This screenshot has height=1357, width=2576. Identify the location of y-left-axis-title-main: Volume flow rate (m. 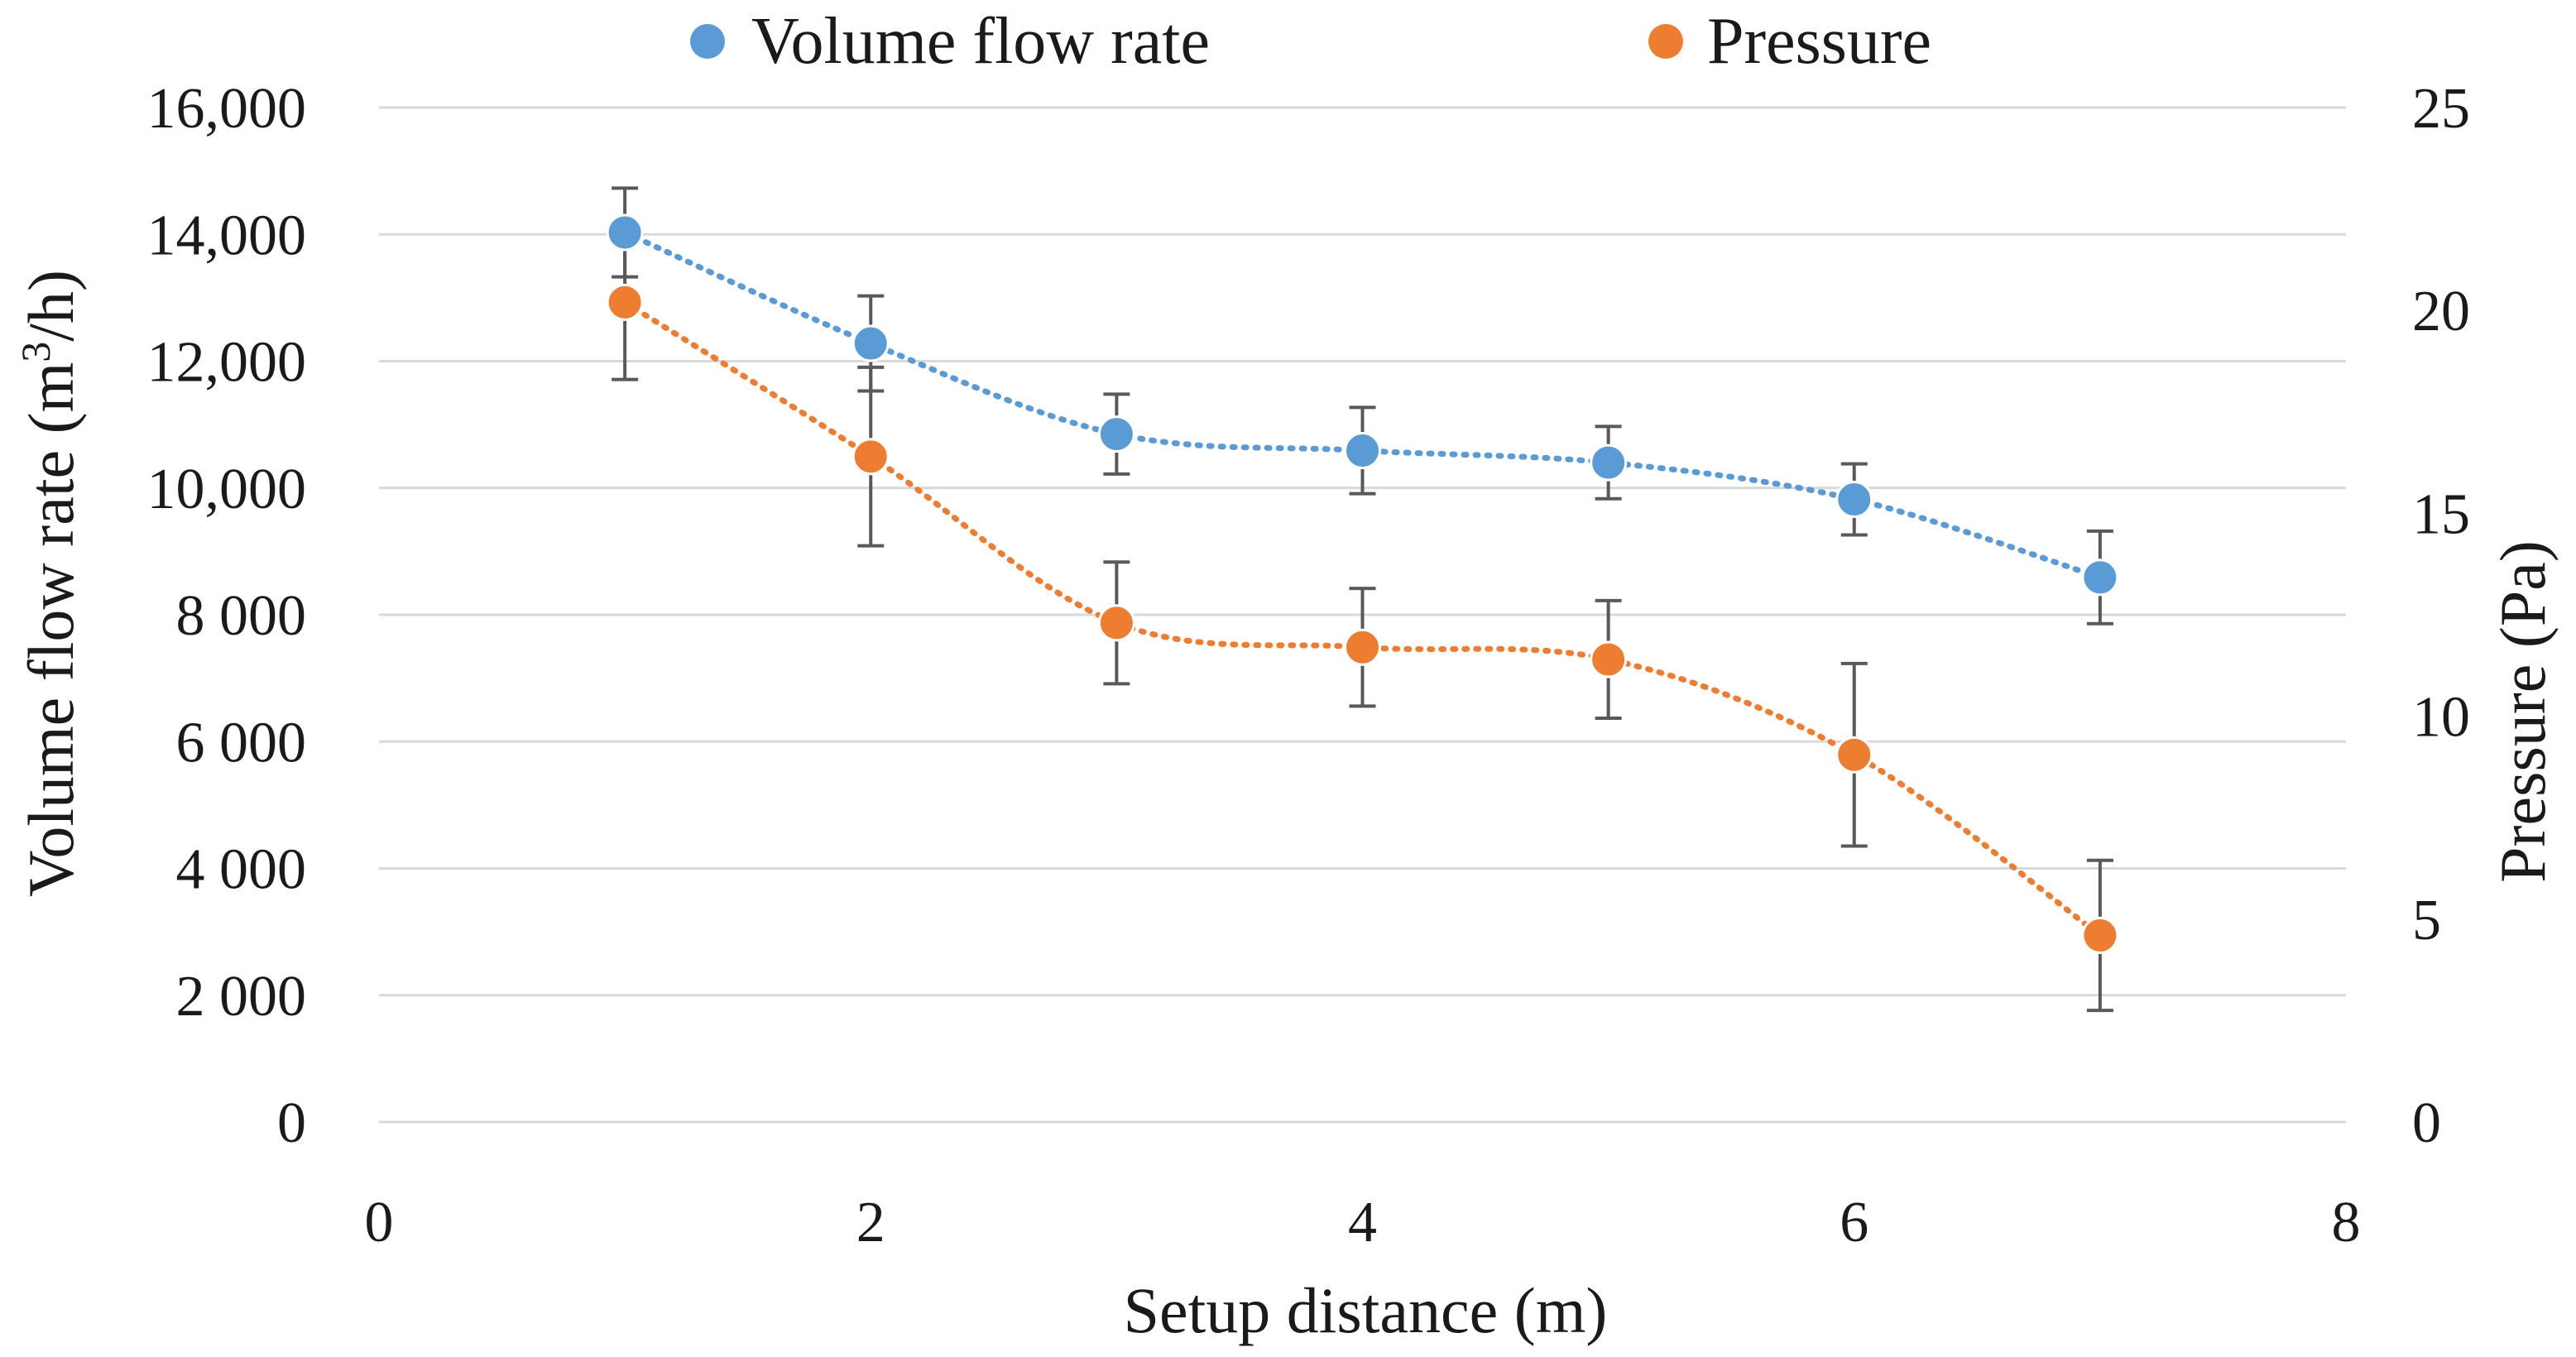
(51, 629).